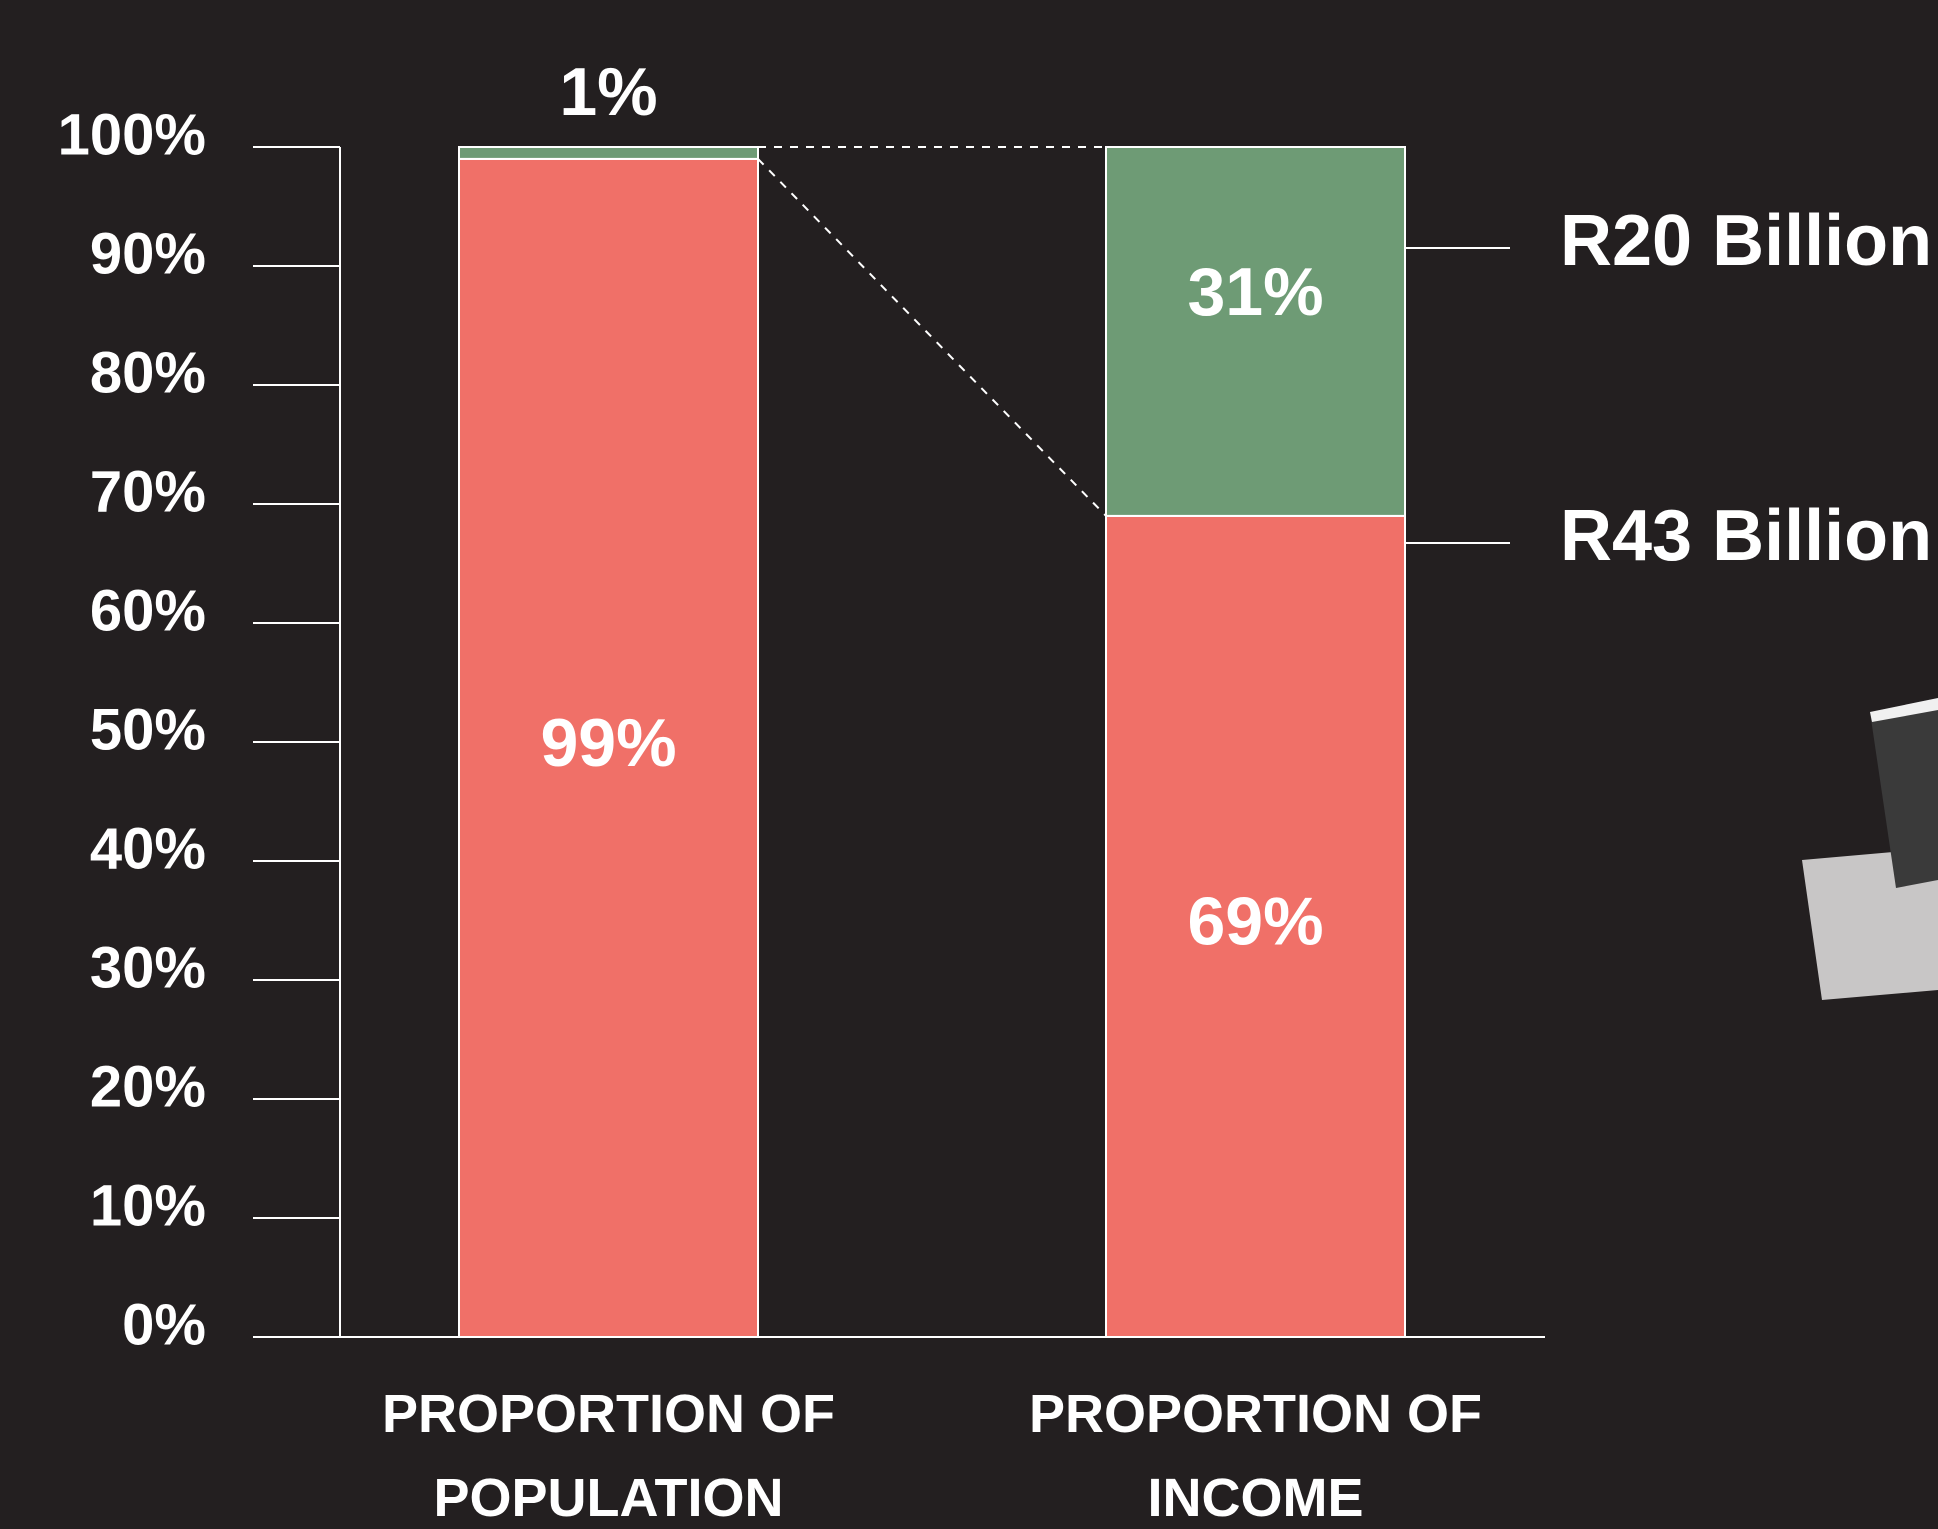 The image size is (1938, 1529). I want to click on y-tick-label: 100%, so click(132, 134).